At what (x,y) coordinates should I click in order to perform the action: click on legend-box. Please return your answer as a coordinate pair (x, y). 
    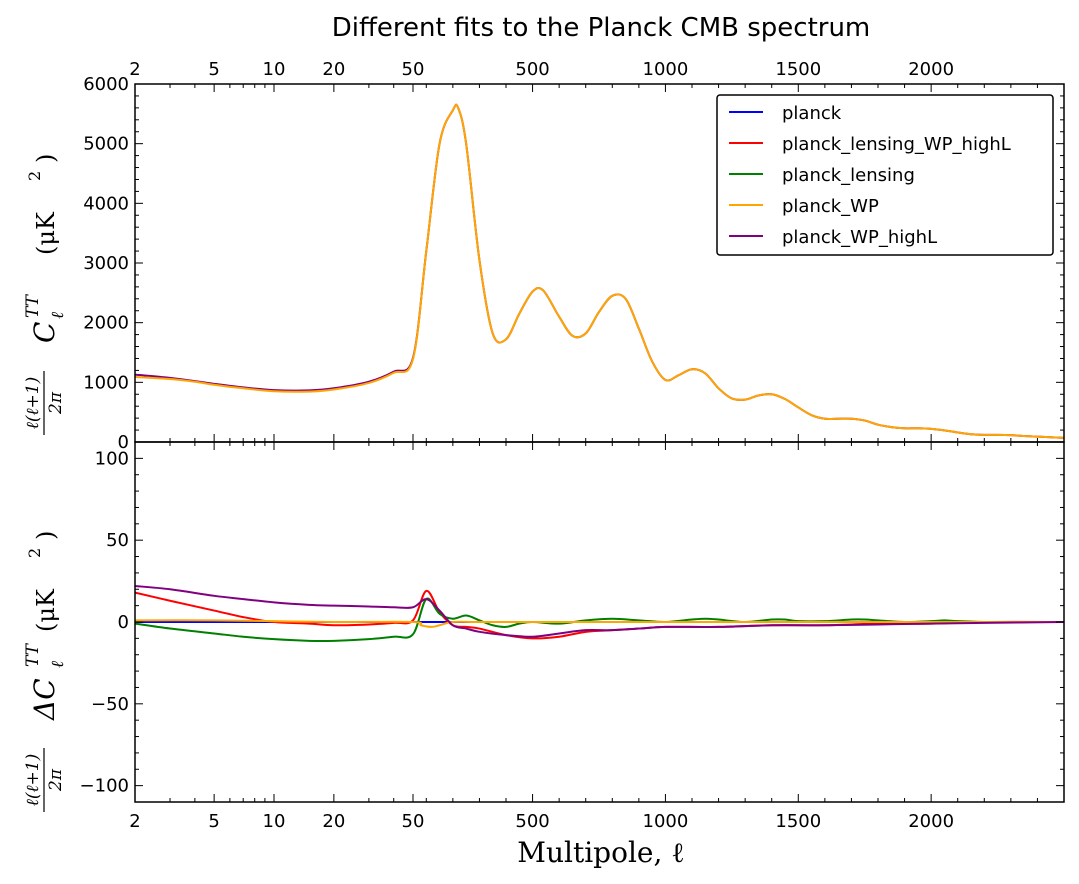
    Looking at the image, I should click on (885, 175).